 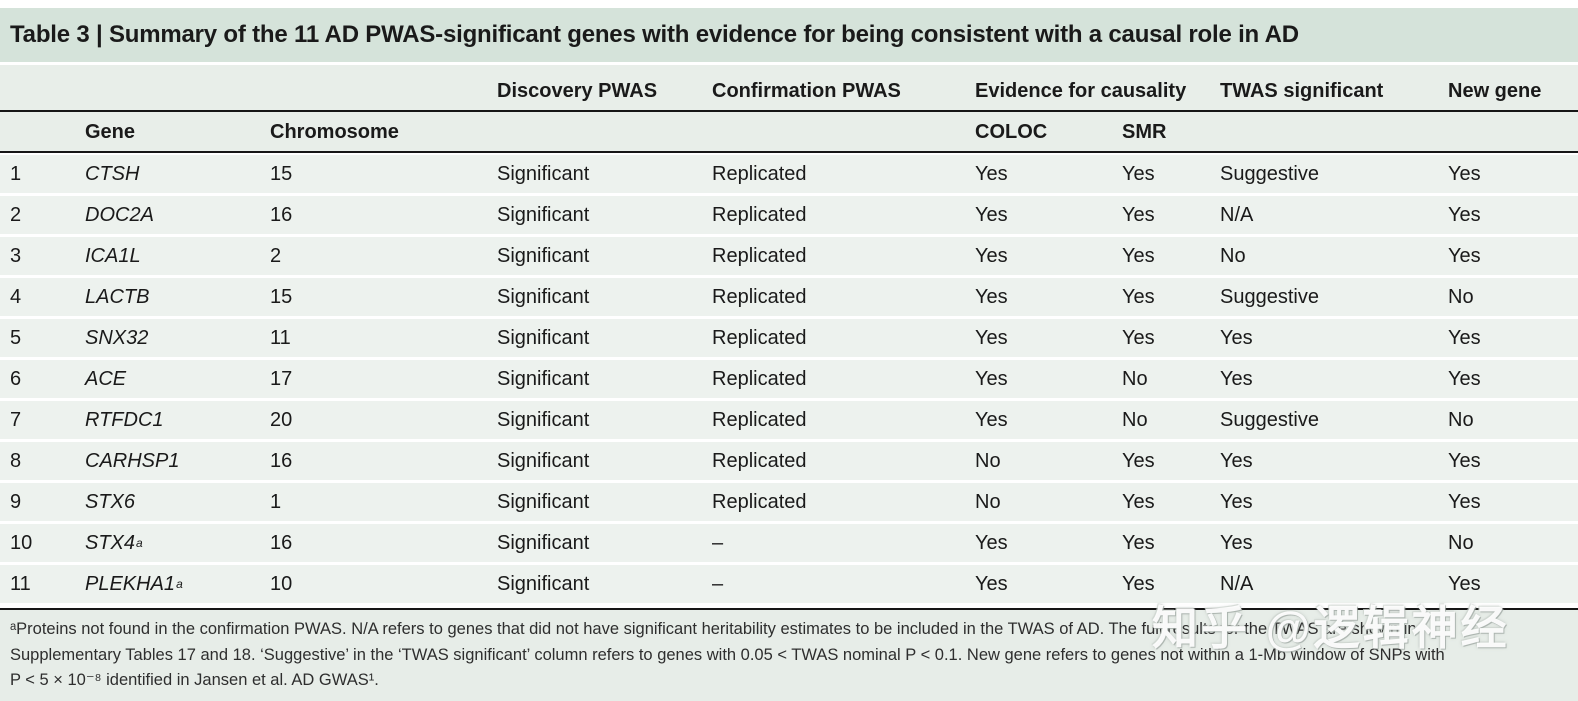 I want to click on table-row: 6 ACE 17 Significant Replicated Yes No Yes Yes, so click(x=789, y=379).